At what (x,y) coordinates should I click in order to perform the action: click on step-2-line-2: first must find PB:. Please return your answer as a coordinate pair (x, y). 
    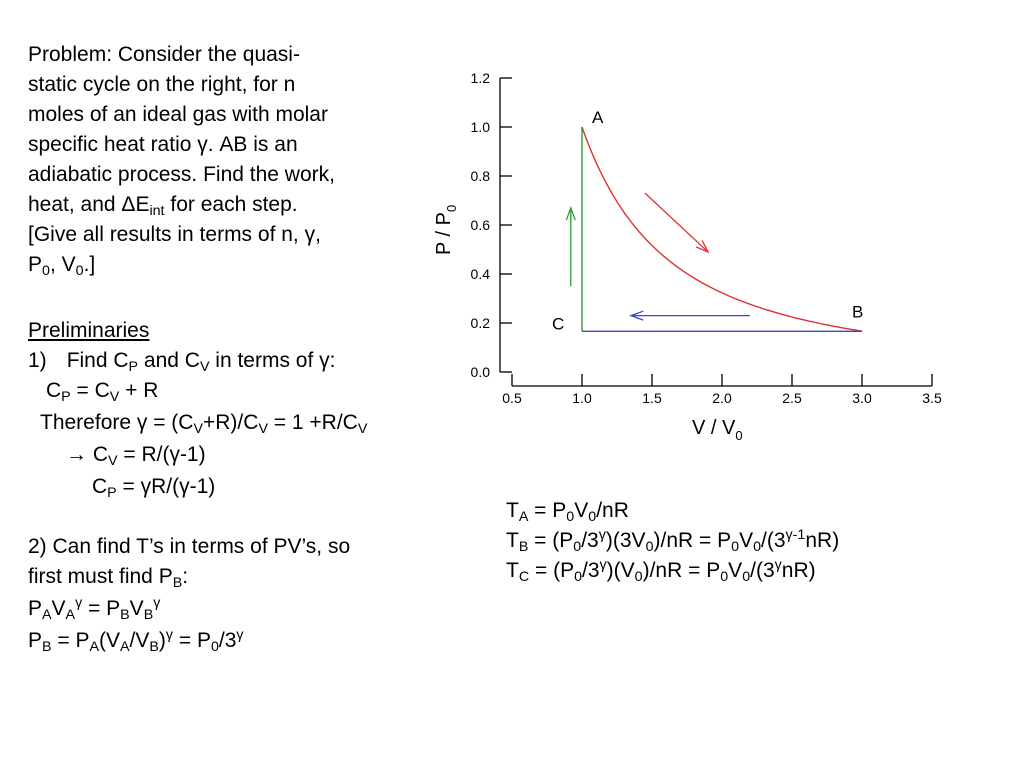
    Looking at the image, I should click on (108, 578).